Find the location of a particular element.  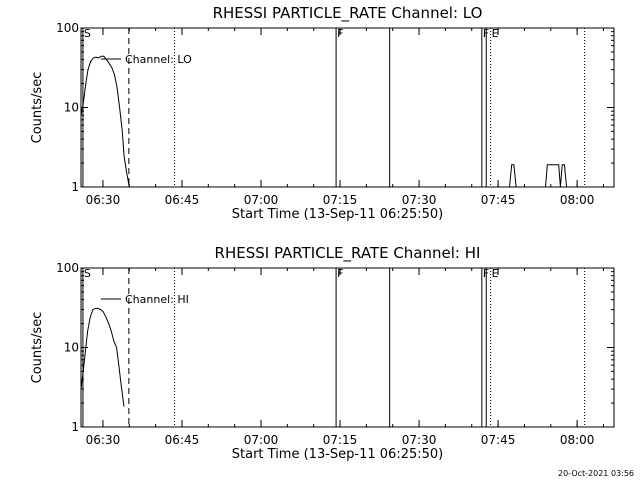

footer-timestamp: 20-Oct-2021 03:56 is located at coordinates (596, 473).